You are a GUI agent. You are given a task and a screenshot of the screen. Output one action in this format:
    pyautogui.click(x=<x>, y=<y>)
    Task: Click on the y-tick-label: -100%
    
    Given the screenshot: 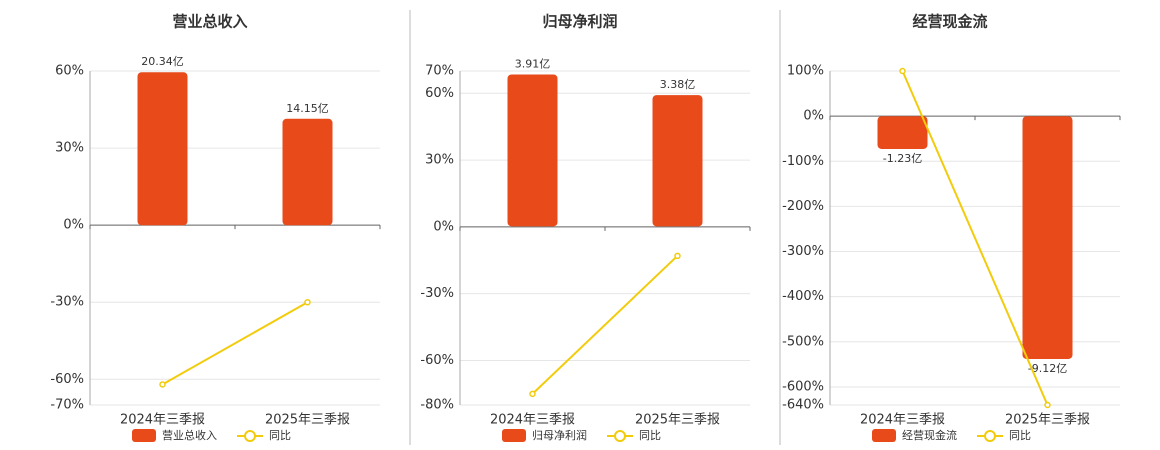 What is the action you would take?
    pyautogui.click(x=803, y=161)
    